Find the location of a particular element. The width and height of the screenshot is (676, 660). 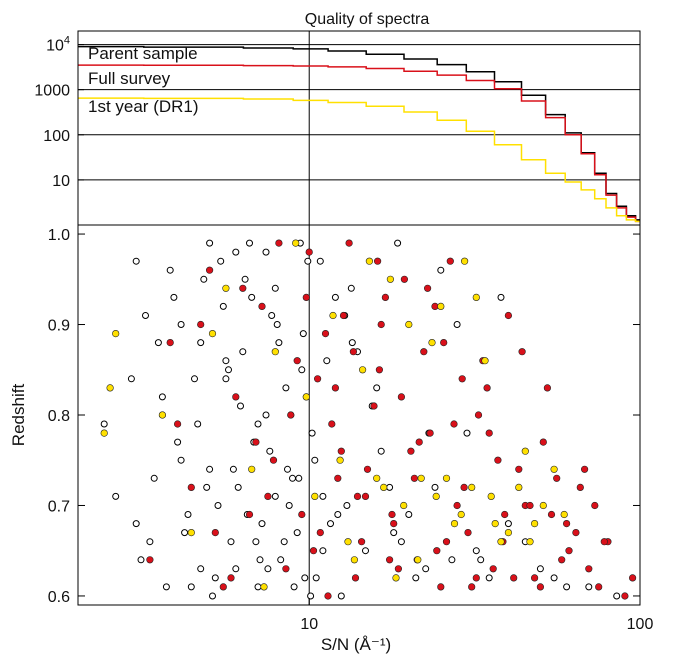

chart-title: Quality of spectra is located at coordinates (367, 19).